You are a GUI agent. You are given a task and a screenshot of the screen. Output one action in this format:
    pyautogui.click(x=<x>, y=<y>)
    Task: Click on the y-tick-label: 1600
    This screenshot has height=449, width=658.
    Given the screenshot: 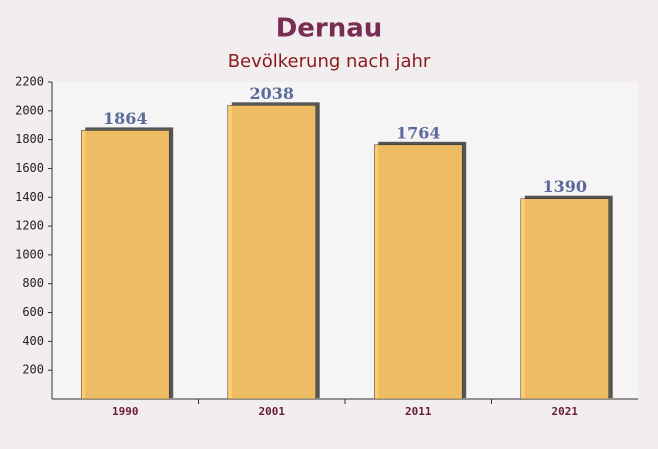 What is the action you would take?
    pyautogui.click(x=29, y=168)
    